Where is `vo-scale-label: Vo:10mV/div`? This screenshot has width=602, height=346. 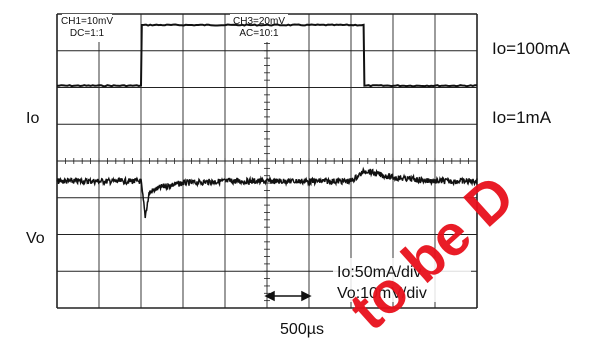
vo-scale-label: Vo:10mV/div is located at coordinates (382, 293).